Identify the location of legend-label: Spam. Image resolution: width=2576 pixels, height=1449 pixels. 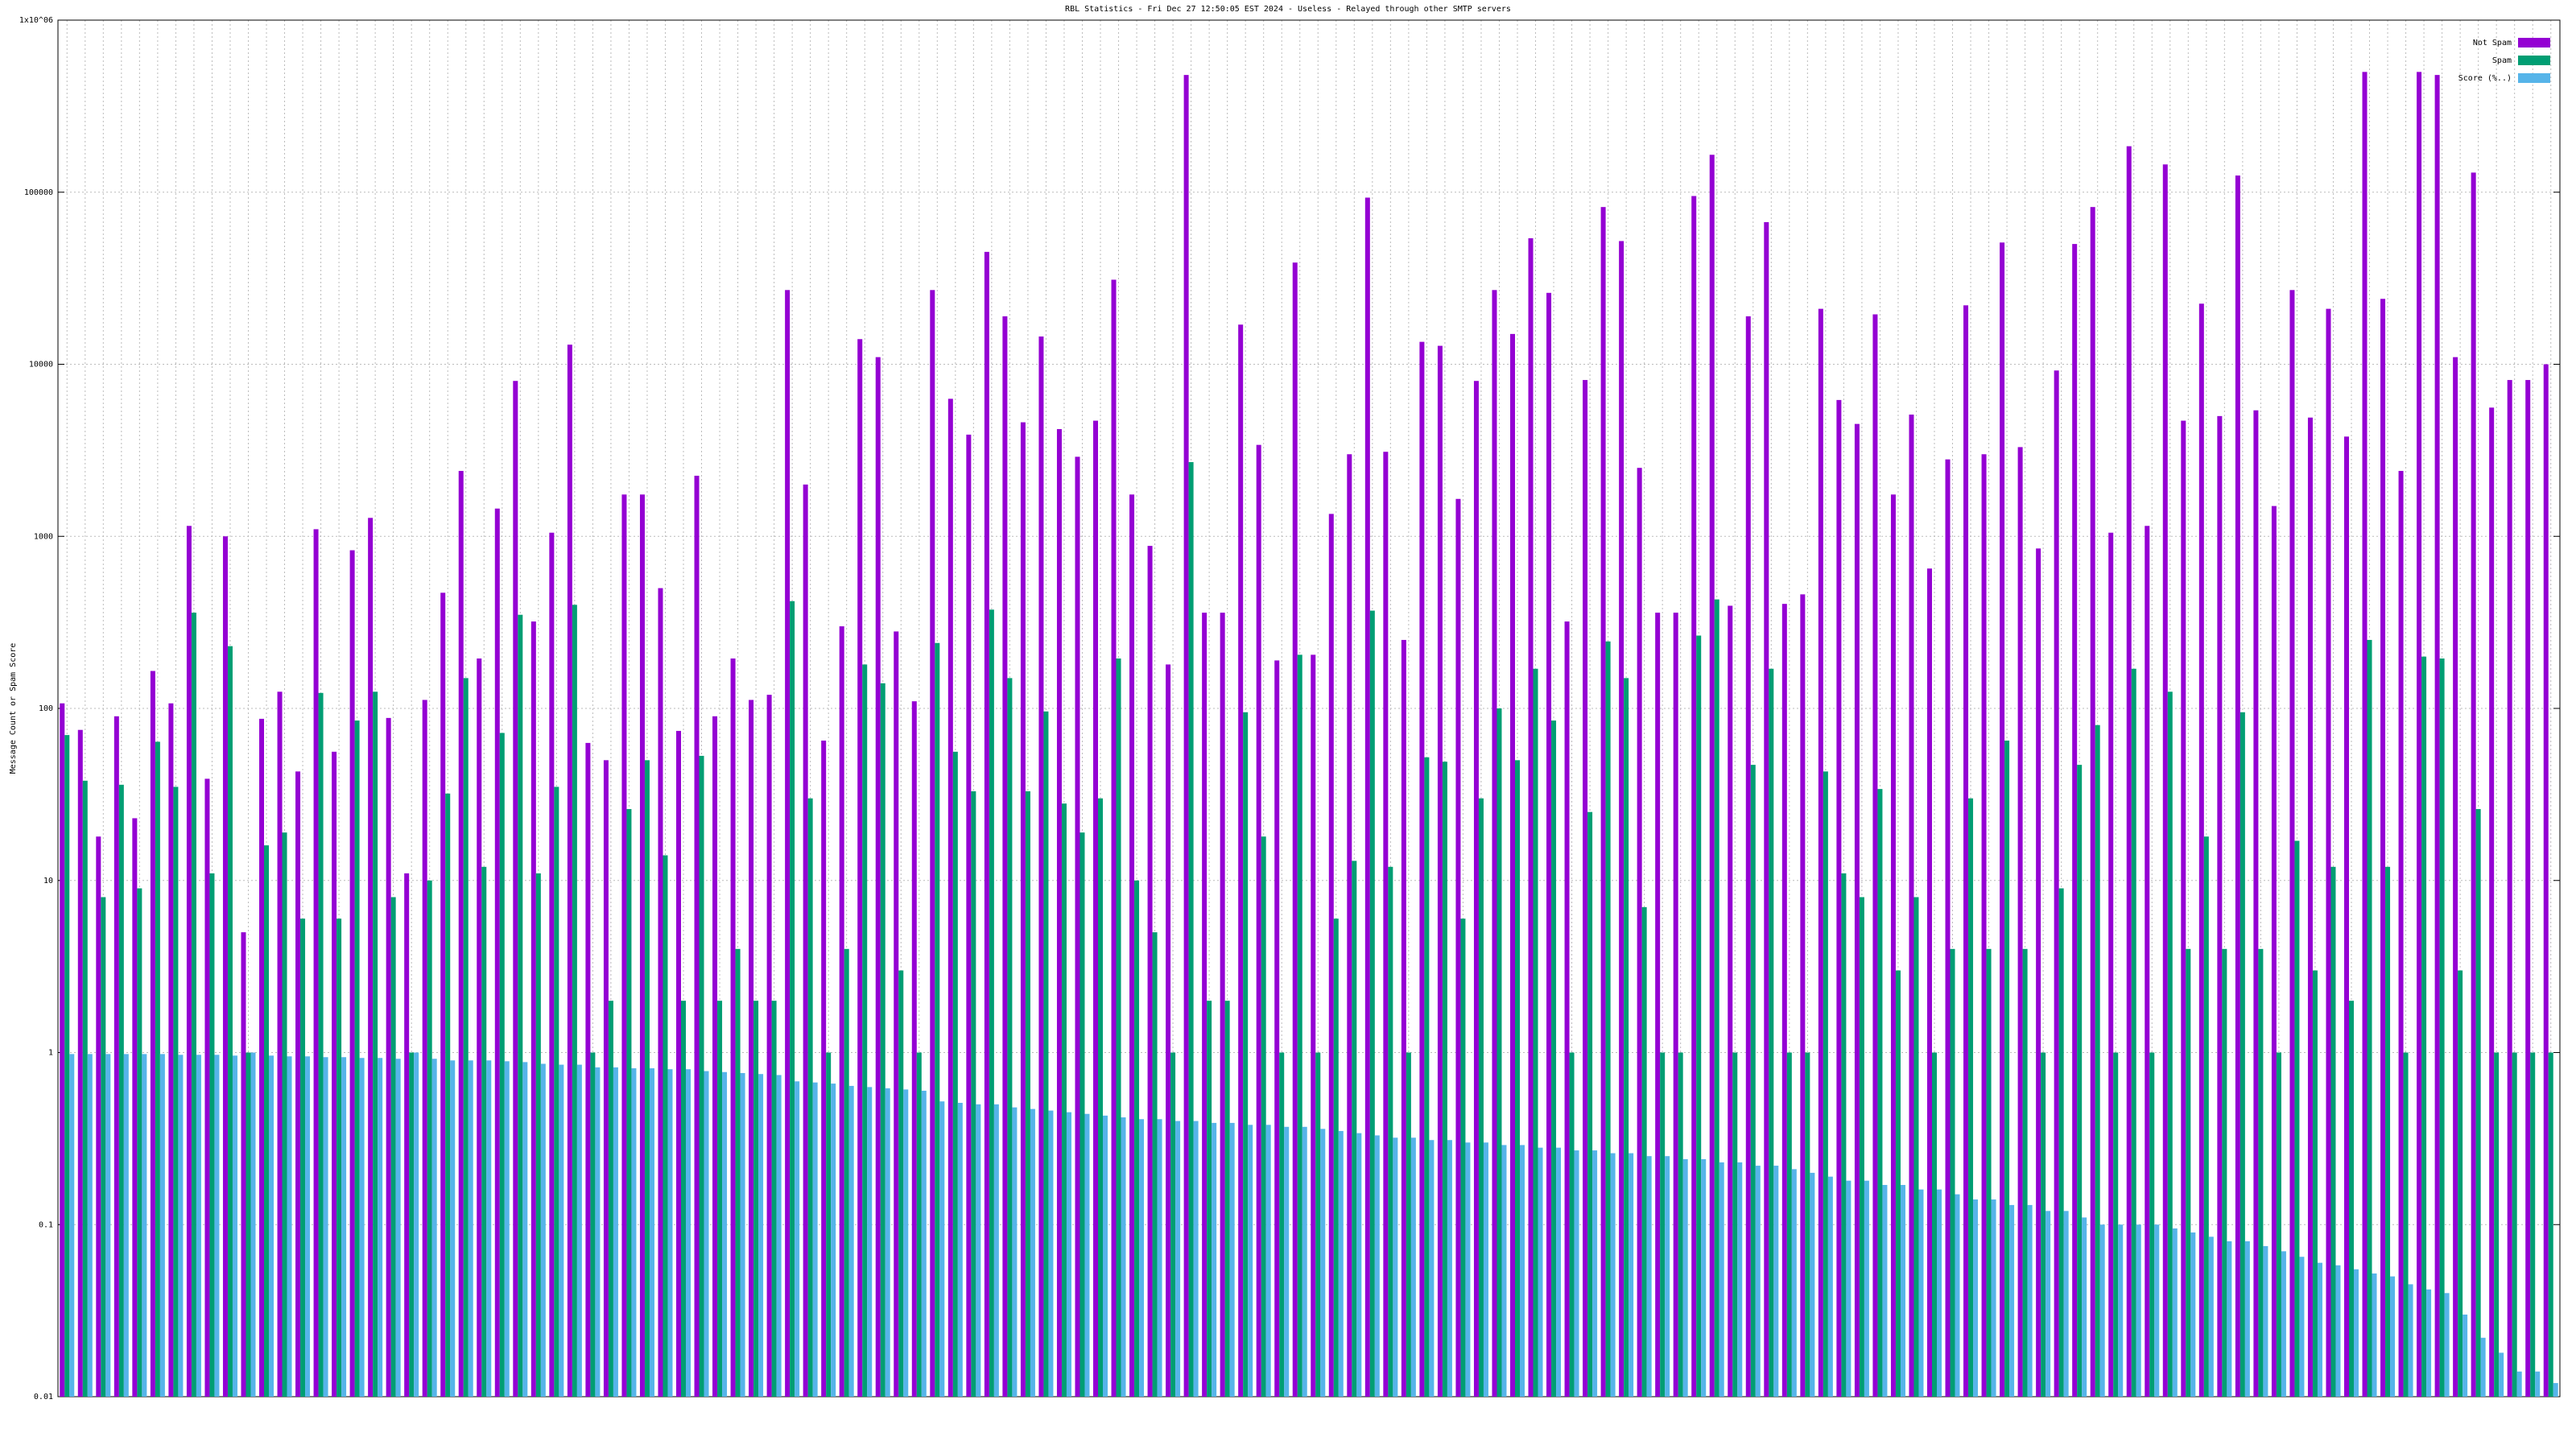
(2502, 60).